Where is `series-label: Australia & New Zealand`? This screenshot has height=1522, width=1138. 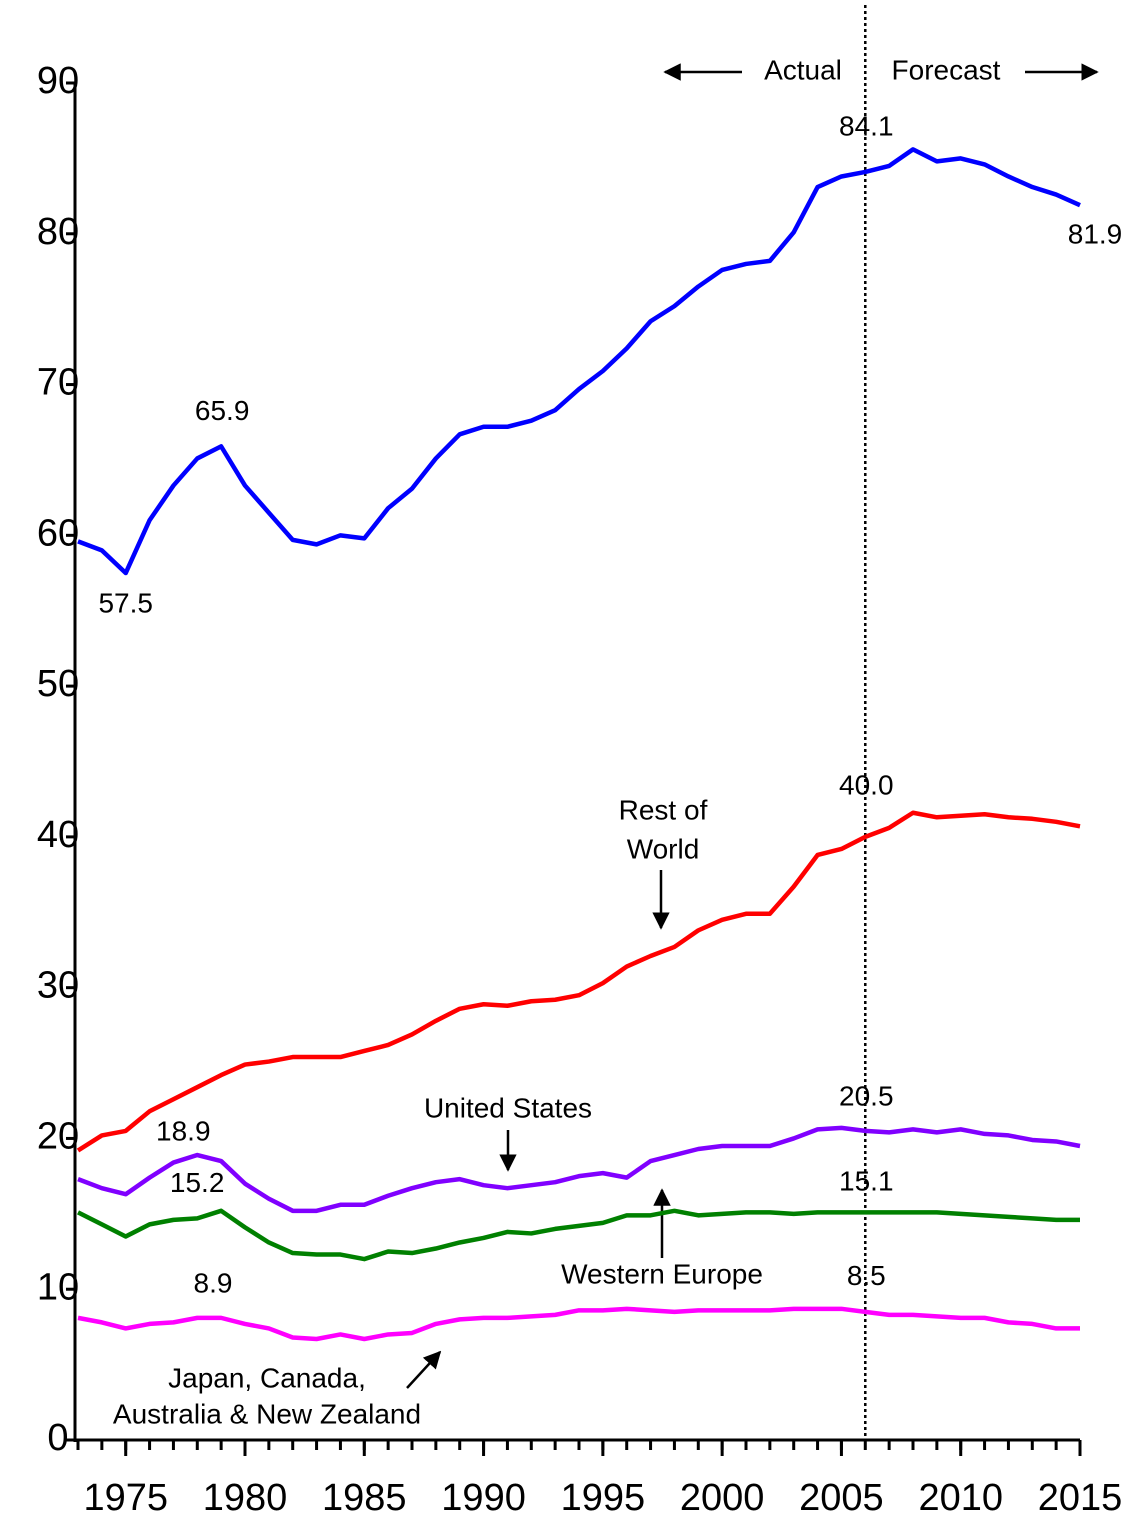 series-label: Australia & New Zealand is located at coordinates (267, 1413).